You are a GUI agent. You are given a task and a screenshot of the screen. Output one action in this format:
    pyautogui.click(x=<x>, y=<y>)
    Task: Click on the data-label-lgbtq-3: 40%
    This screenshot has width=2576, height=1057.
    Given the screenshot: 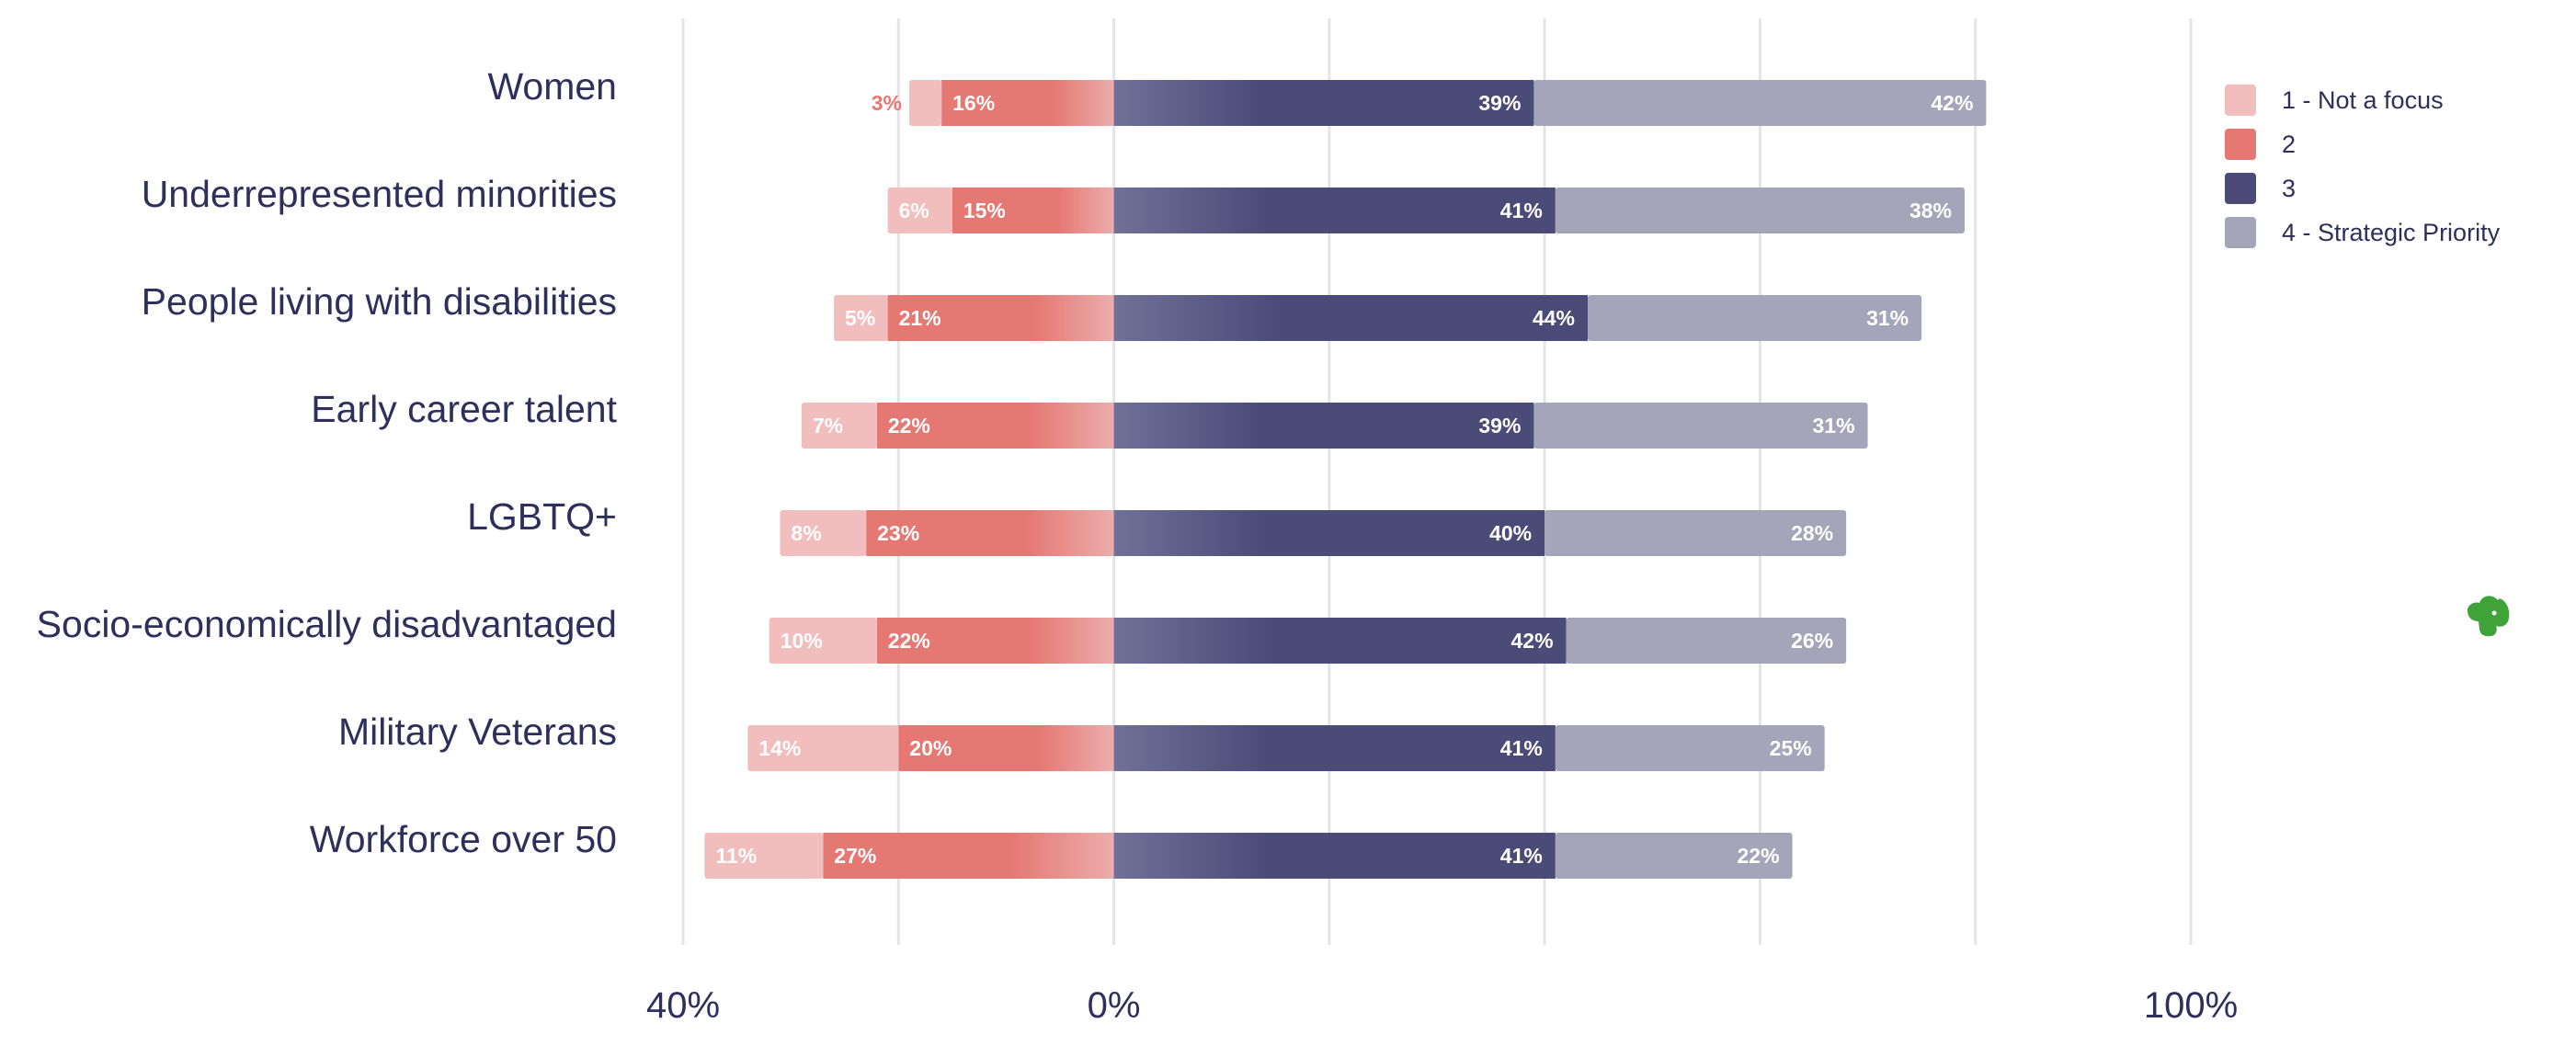 What is the action you would take?
    pyautogui.click(x=1510, y=533)
    